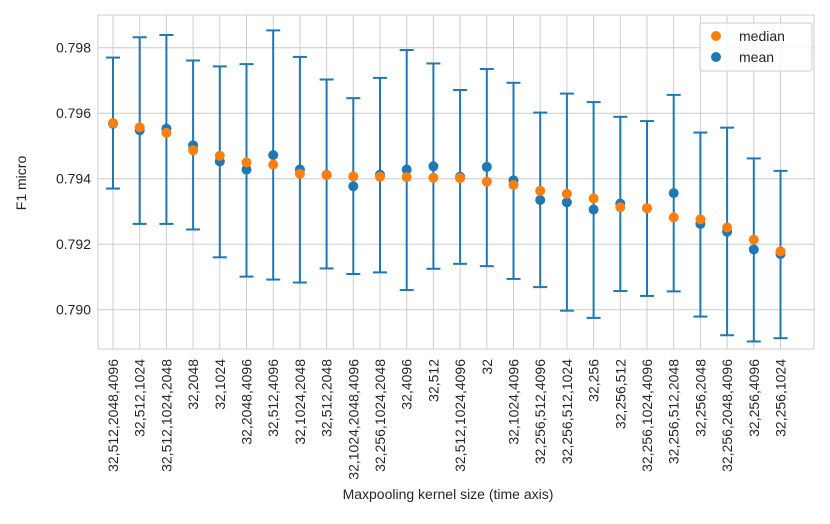 This screenshot has height=524, width=830. What do you see at coordinates (514, 402) in the screenshot?
I see `x-tick-label: 32,1024,4096` at bounding box center [514, 402].